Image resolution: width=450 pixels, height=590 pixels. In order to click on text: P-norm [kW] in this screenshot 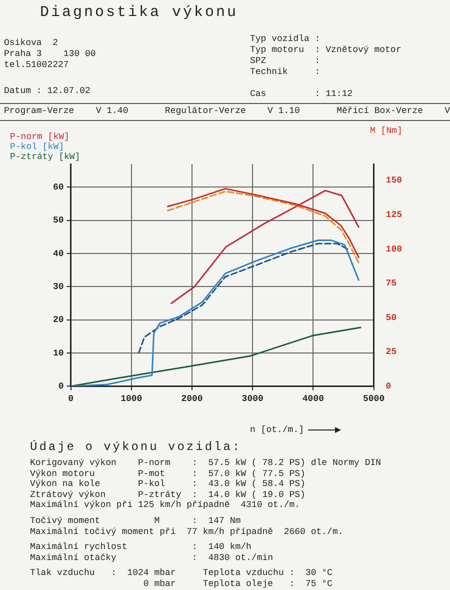, I will do `click(40, 137)`.